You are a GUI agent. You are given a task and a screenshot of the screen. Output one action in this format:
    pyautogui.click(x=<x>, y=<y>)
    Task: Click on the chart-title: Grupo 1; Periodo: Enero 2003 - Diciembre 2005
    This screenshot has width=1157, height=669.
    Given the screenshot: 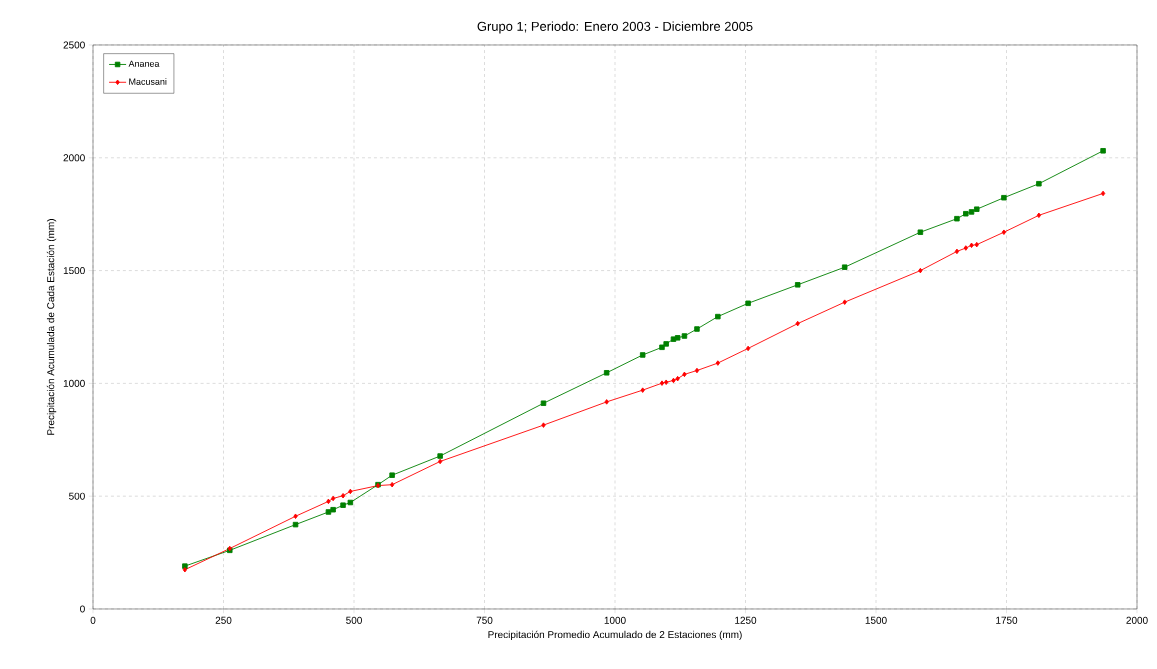 What is the action you would take?
    pyautogui.click(x=615, y=27)
    